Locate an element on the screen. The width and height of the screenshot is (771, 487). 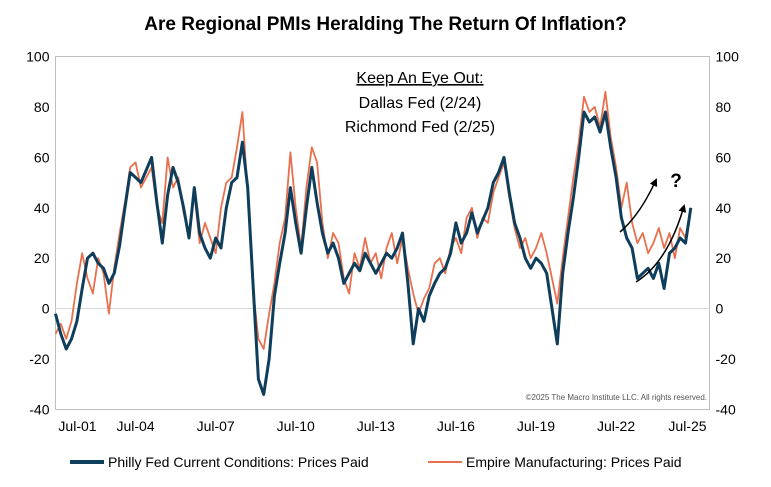
y-tick-label-left: 100 is located at coordinates (38, 57).